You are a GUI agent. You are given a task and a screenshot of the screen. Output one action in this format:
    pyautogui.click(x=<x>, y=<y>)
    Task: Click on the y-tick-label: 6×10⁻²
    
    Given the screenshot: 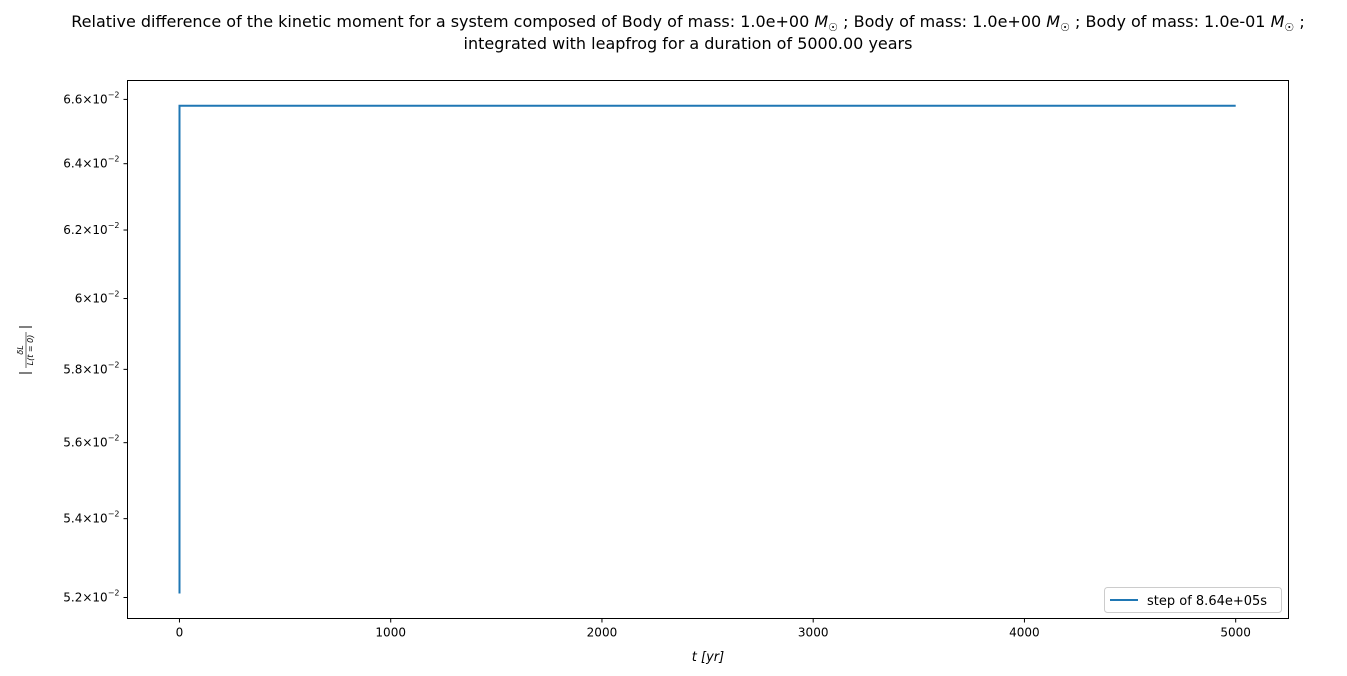 What is the action you would take?
    pyautogui.click(x=97, y=298)
    